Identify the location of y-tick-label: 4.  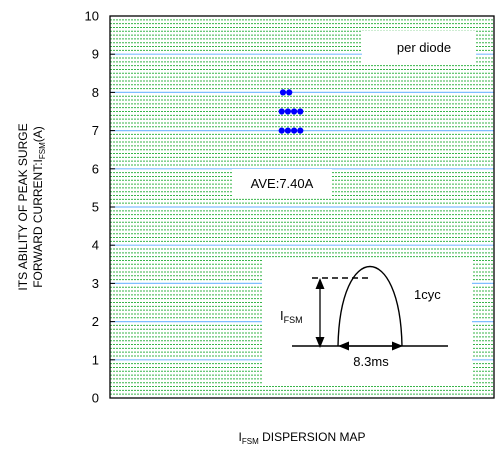
(95, 245).